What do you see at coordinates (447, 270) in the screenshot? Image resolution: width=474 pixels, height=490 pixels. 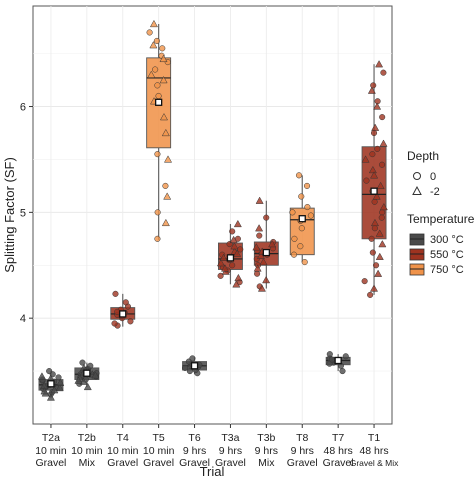 I see `legend-temperature-label: 750 °C` at bounding box center [447, 270].